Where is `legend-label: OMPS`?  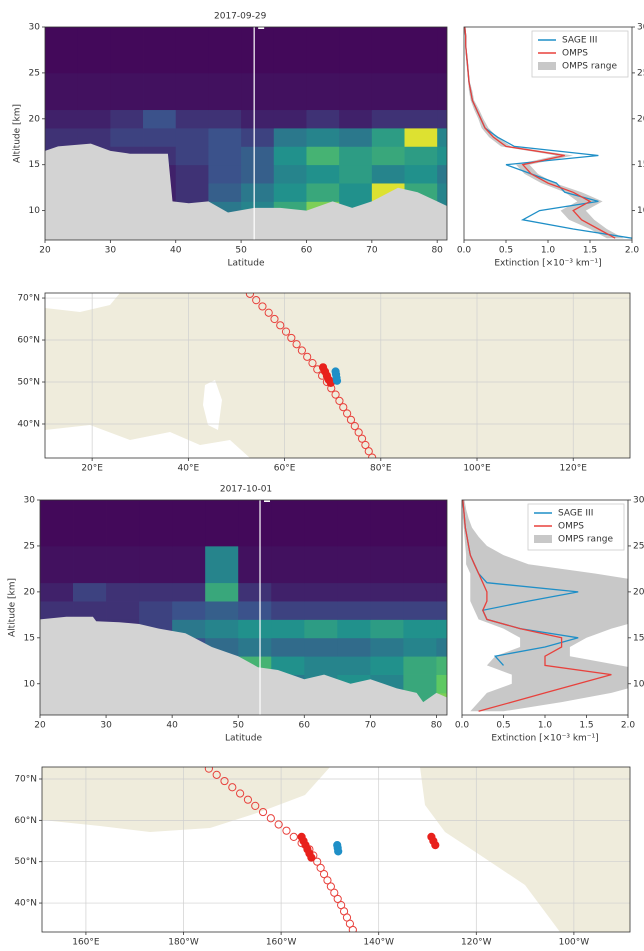 legend-label: OMPS is located at coordinates (571, 527).